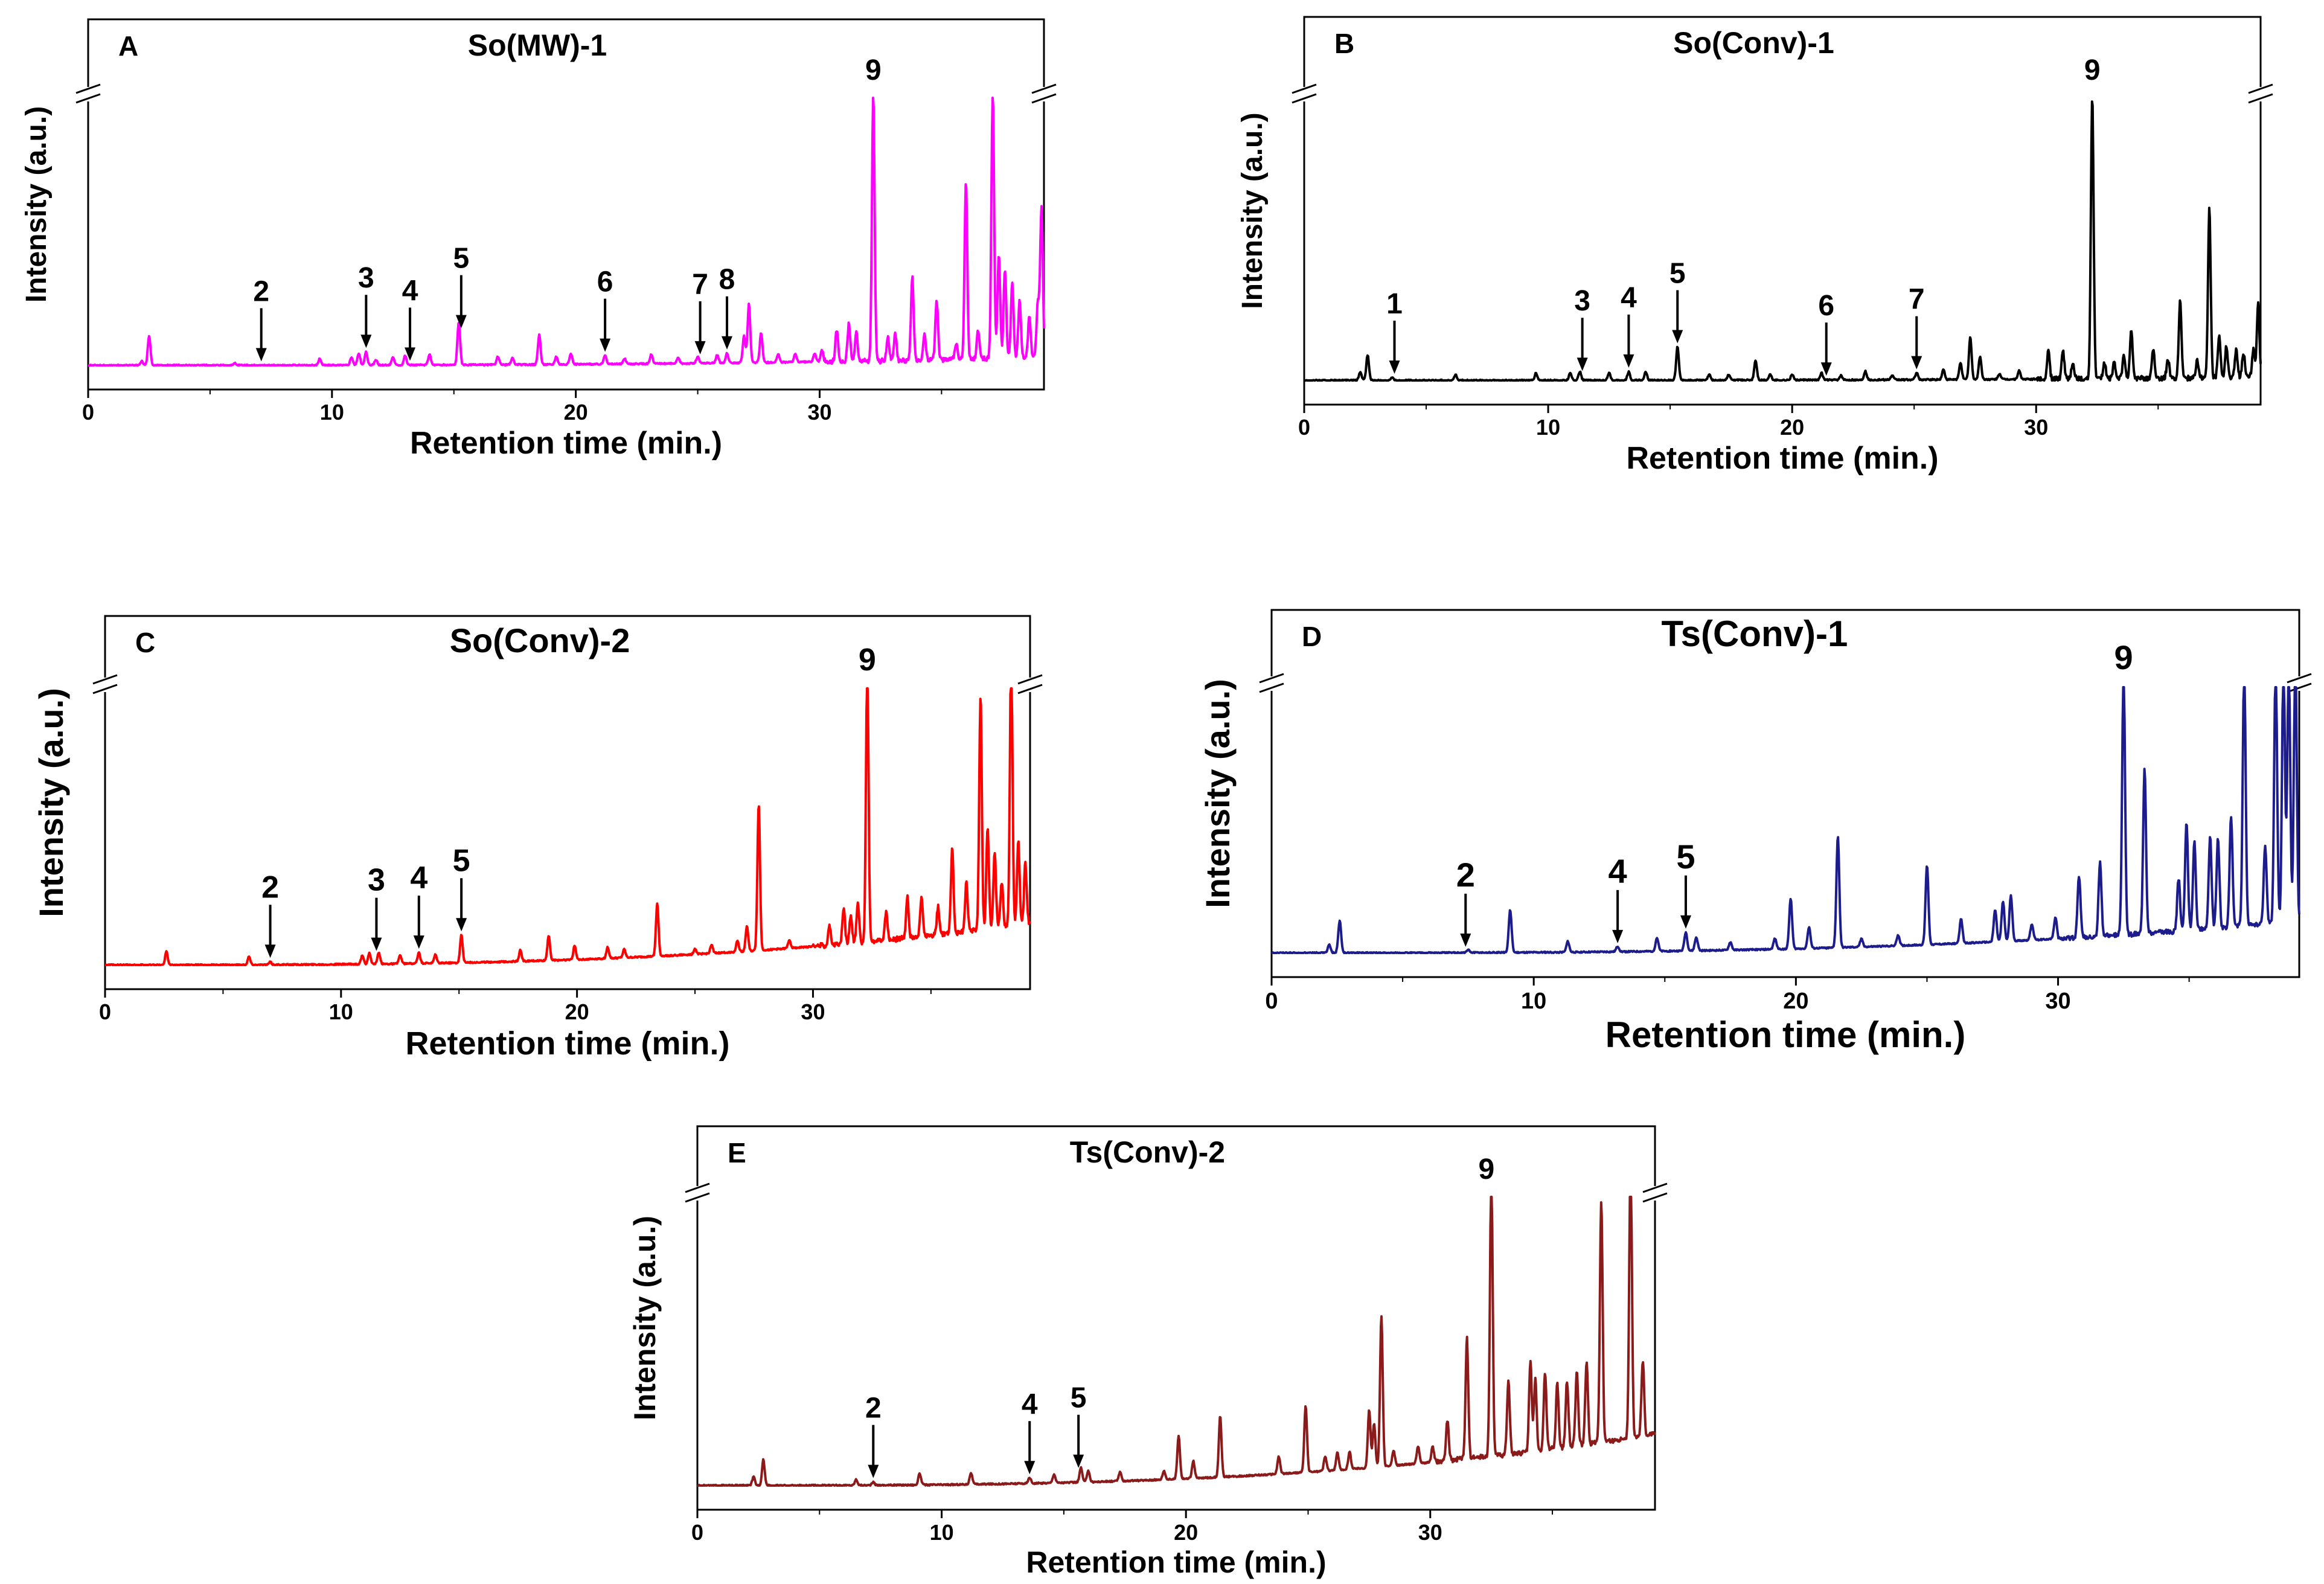 The width and height of the screenshot is (2324, 1584). Describe the element at coordinates (1147, 1152) in the screenshot. I see `panel-title: Ts(Conv)-2` at that location.